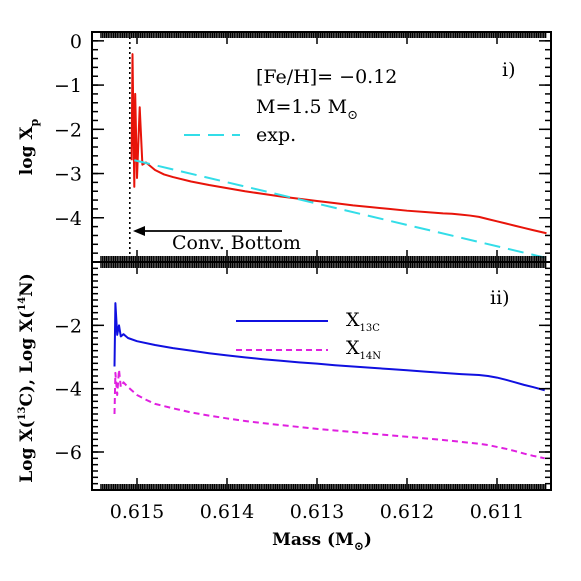  I want to click on xlabel: Mass (M⊙), so click(322, 541).